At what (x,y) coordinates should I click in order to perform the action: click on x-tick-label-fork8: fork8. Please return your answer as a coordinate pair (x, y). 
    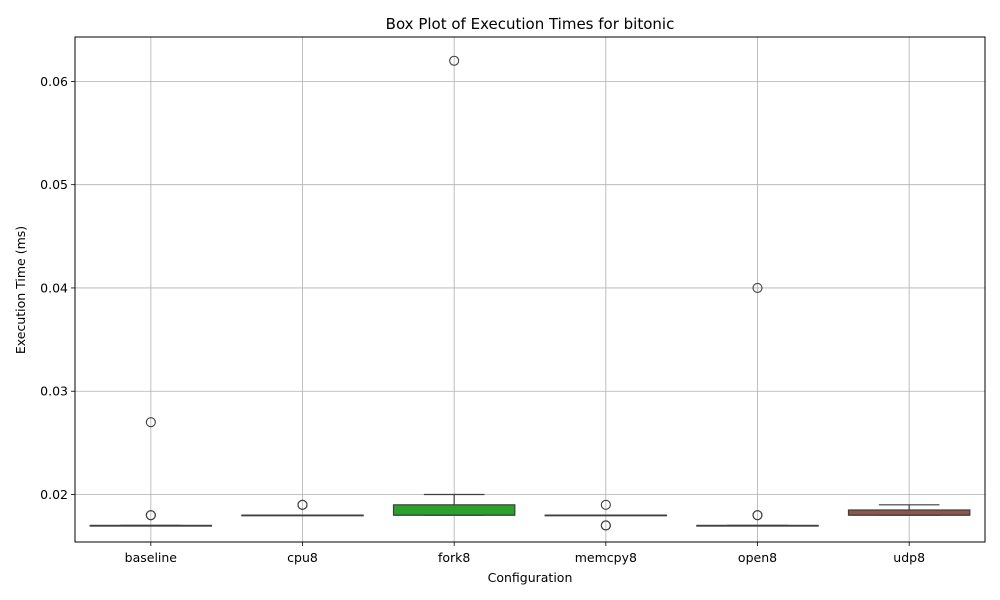
    Looking at the image, I should click on (454, 557).